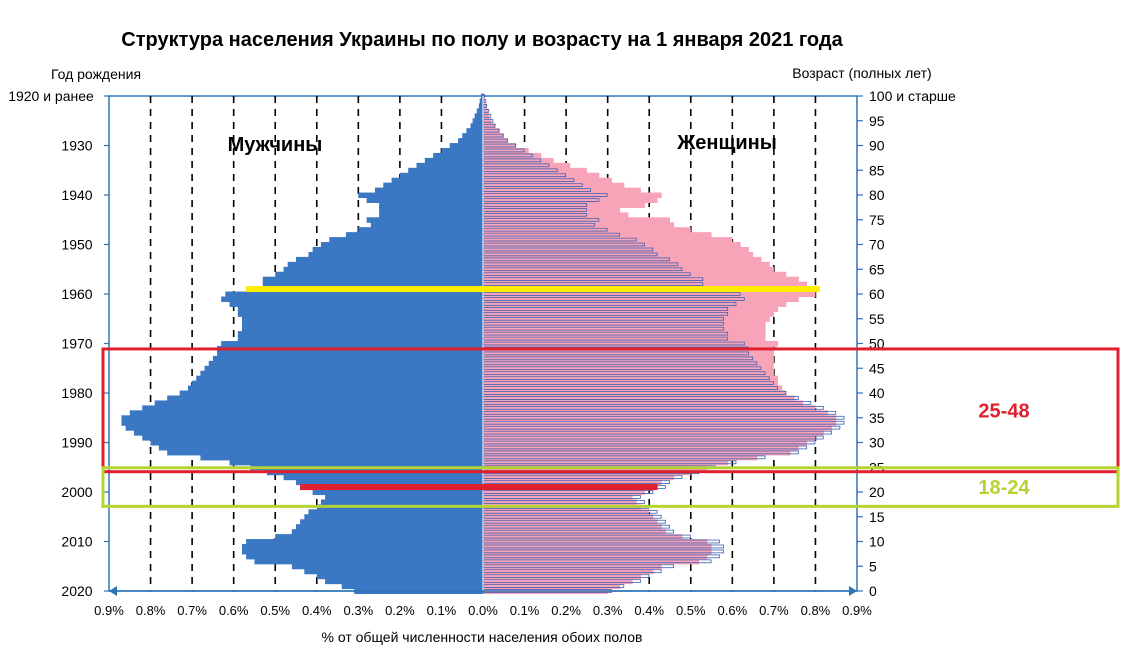 The height and width of the screenshot is (667, 1127). Describe the element at coordinates (877, 170) in the screenshot. I see `age-tick-label: 85` at that location.